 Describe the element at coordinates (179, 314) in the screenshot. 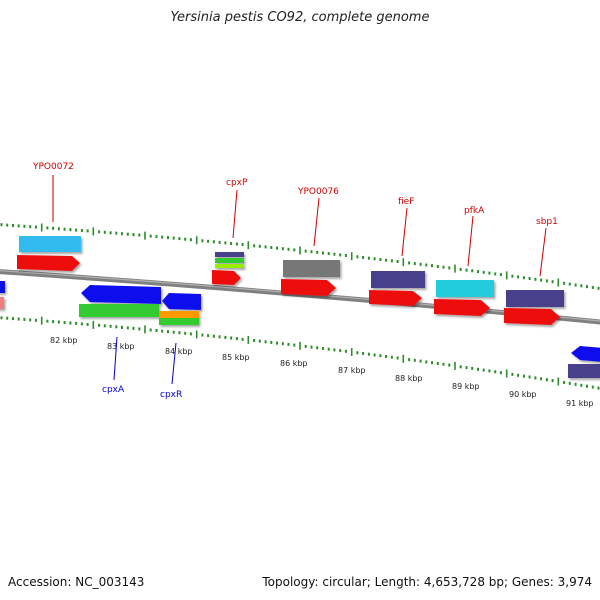

I see `gene-box-cpxr-cds-top` at that location.